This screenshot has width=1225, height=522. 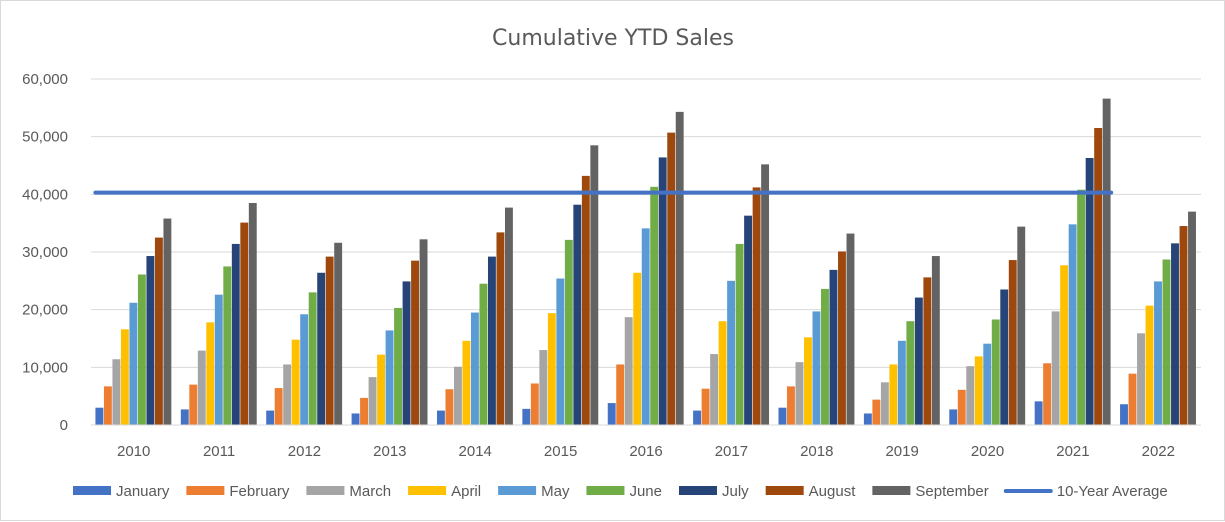 What do you see at coordinates (201, 387) in the screenshot?
I see `bar-march-2011` at bounding box center [201, 387].